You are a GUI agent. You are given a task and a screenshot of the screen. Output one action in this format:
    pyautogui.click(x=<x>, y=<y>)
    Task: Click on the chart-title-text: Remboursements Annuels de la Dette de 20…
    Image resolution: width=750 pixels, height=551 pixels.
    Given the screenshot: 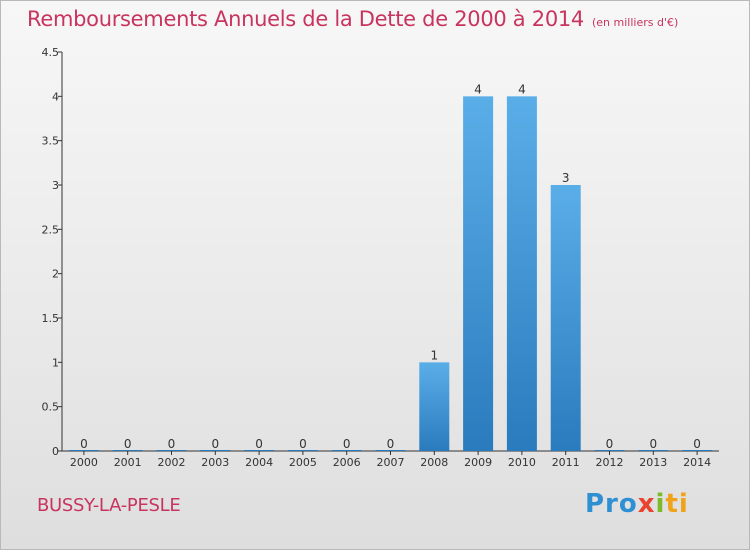 What is the action you would take?
    pyautogui.click(x=305, y=19)
    